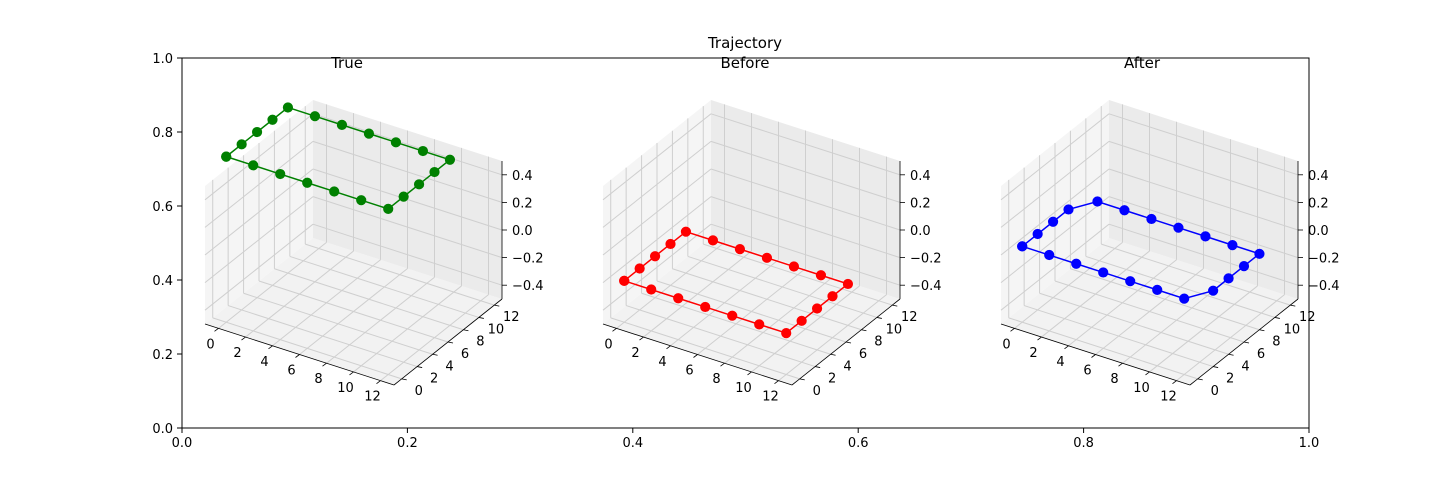 The height and width of the screenshot is (480, 1454). Describe the element at coordinates (162, 281) in the screenshot. I see `bg-y-tick-label: 0.4` at that location.